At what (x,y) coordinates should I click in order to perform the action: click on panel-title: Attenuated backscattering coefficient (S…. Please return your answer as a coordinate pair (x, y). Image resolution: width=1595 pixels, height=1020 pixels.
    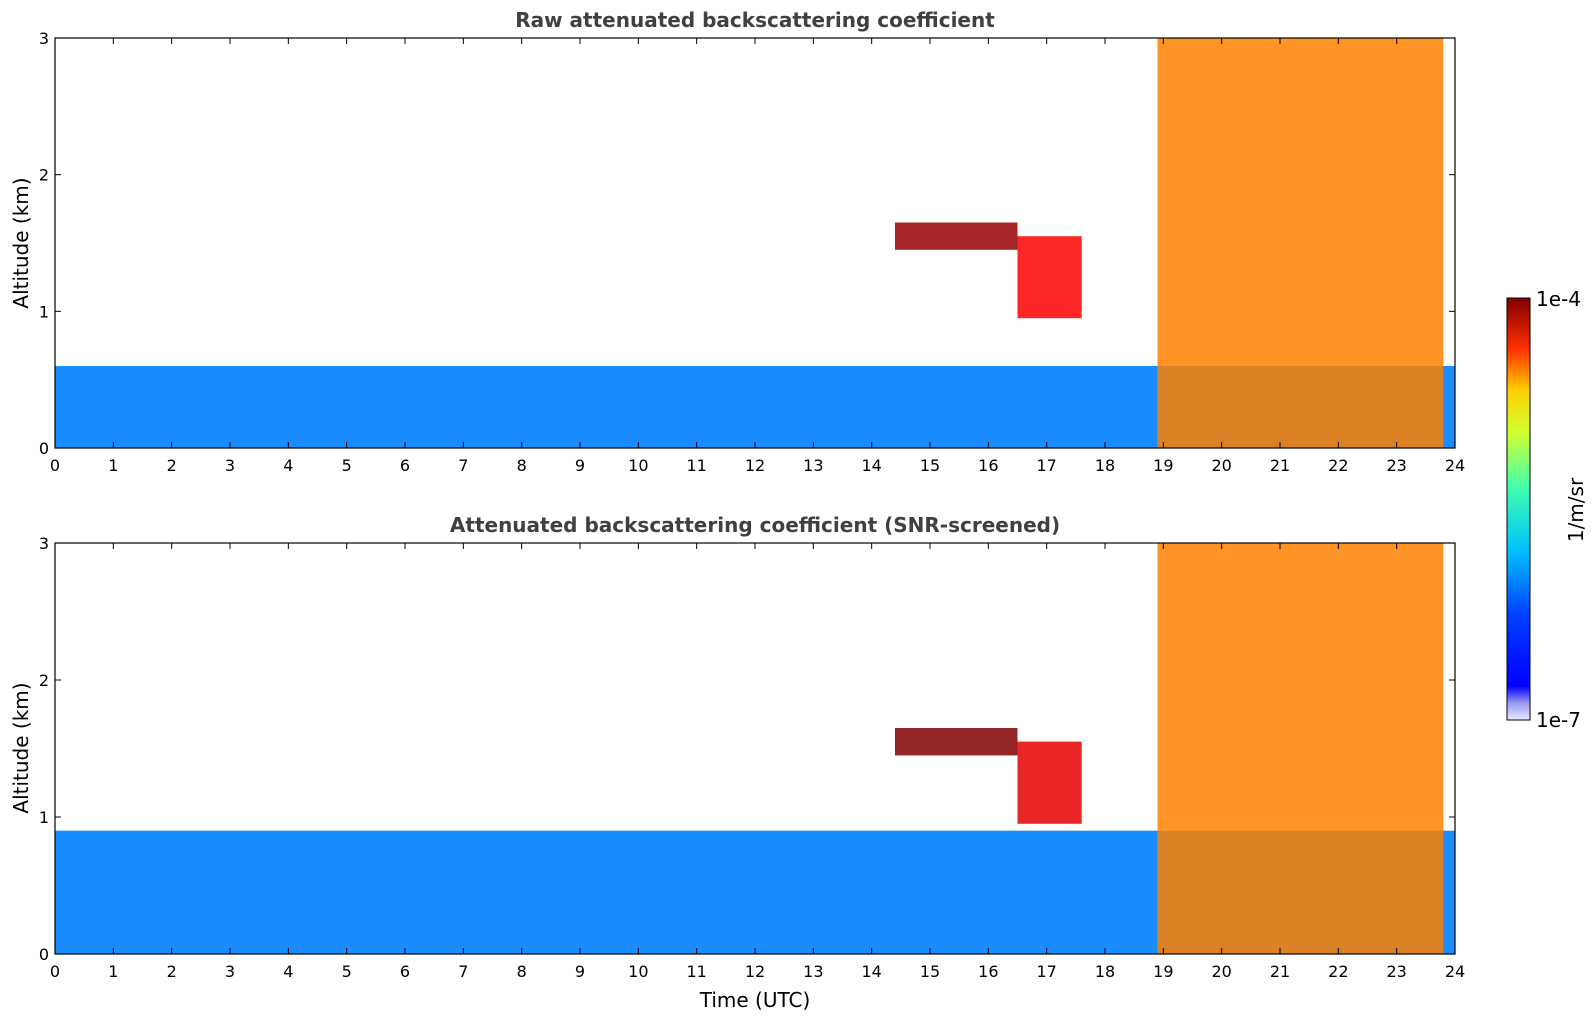
    Looking at the image, I should click on (755, 525).